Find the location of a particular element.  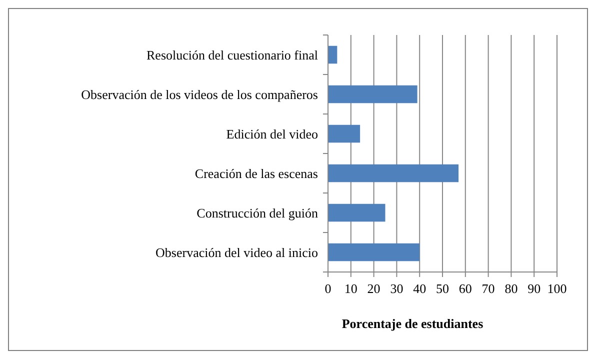

x-tick-label: 10 is located at coordinates (351, 288).